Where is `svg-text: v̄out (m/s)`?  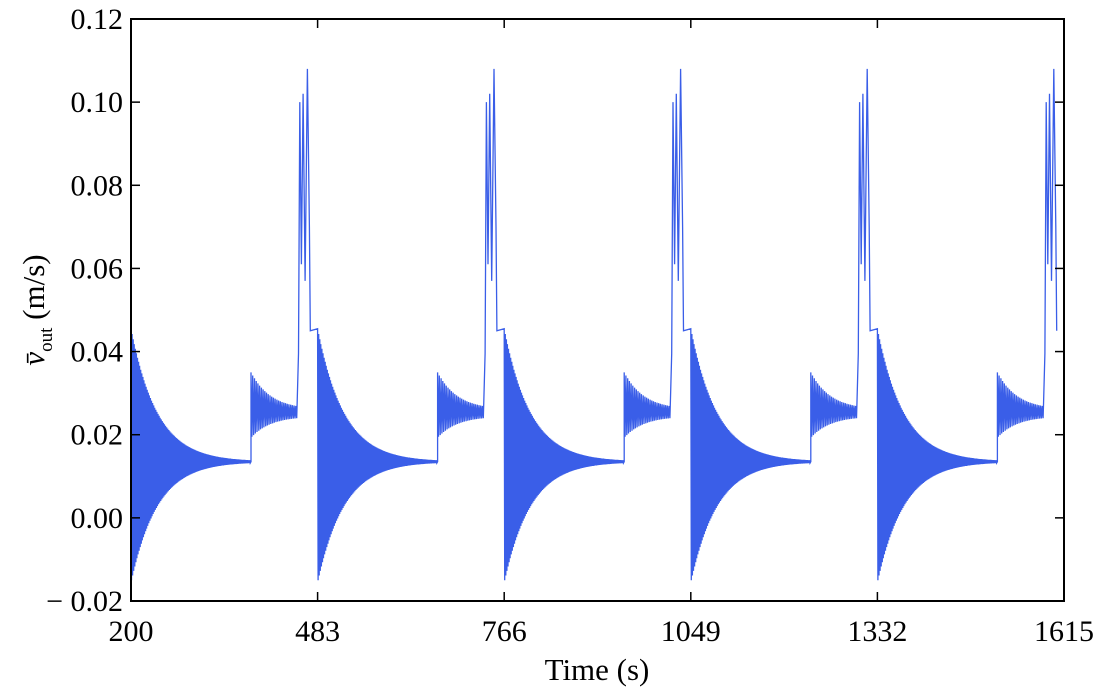 svg-text: v̄out (m/s) is located at coordinates (36, 309).